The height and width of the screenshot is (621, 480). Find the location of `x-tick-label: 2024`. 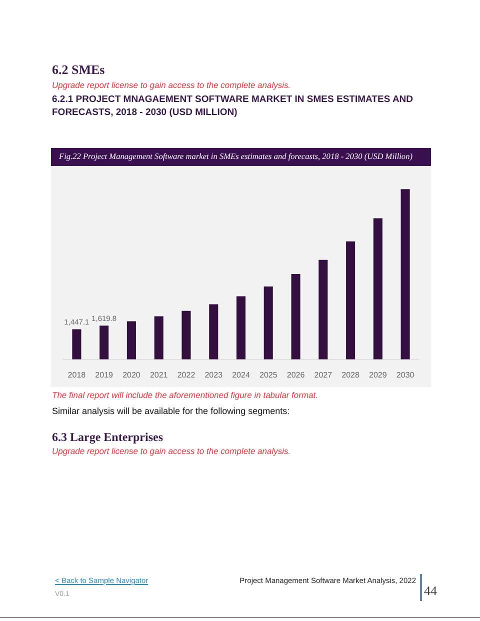

x-tick-label: 2024 is located at coordinates (241, 375).